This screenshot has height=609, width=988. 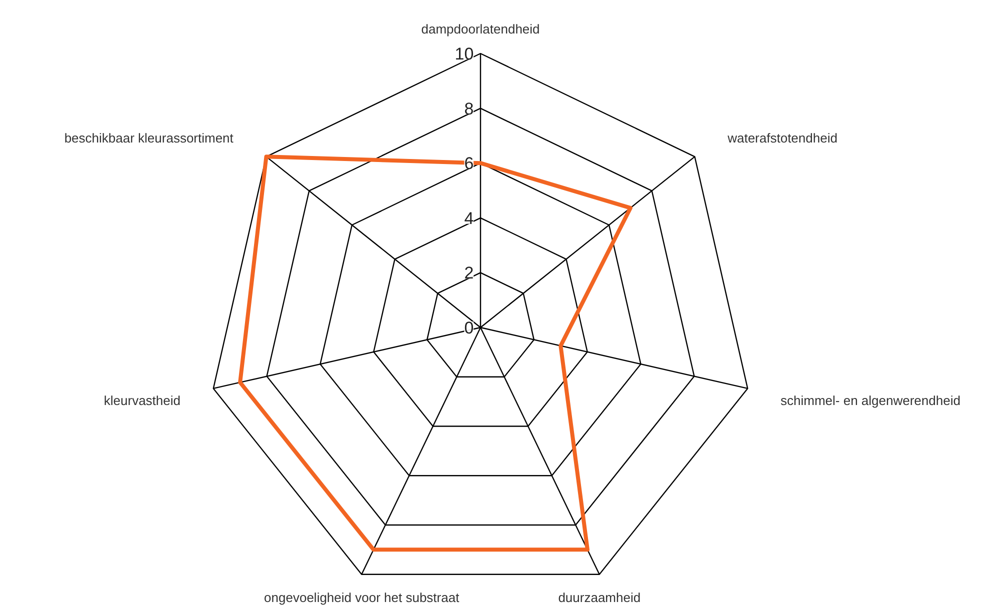 I want to click on y-tick-label: 2, so click(x=469, y=273).